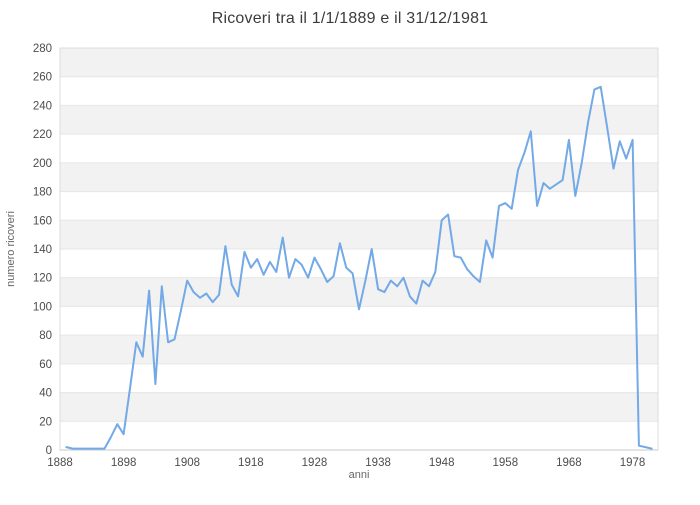 The height and width of the screenshot is (505, 700). I want to click on x-tick-label: 1888, so click(60, 463).